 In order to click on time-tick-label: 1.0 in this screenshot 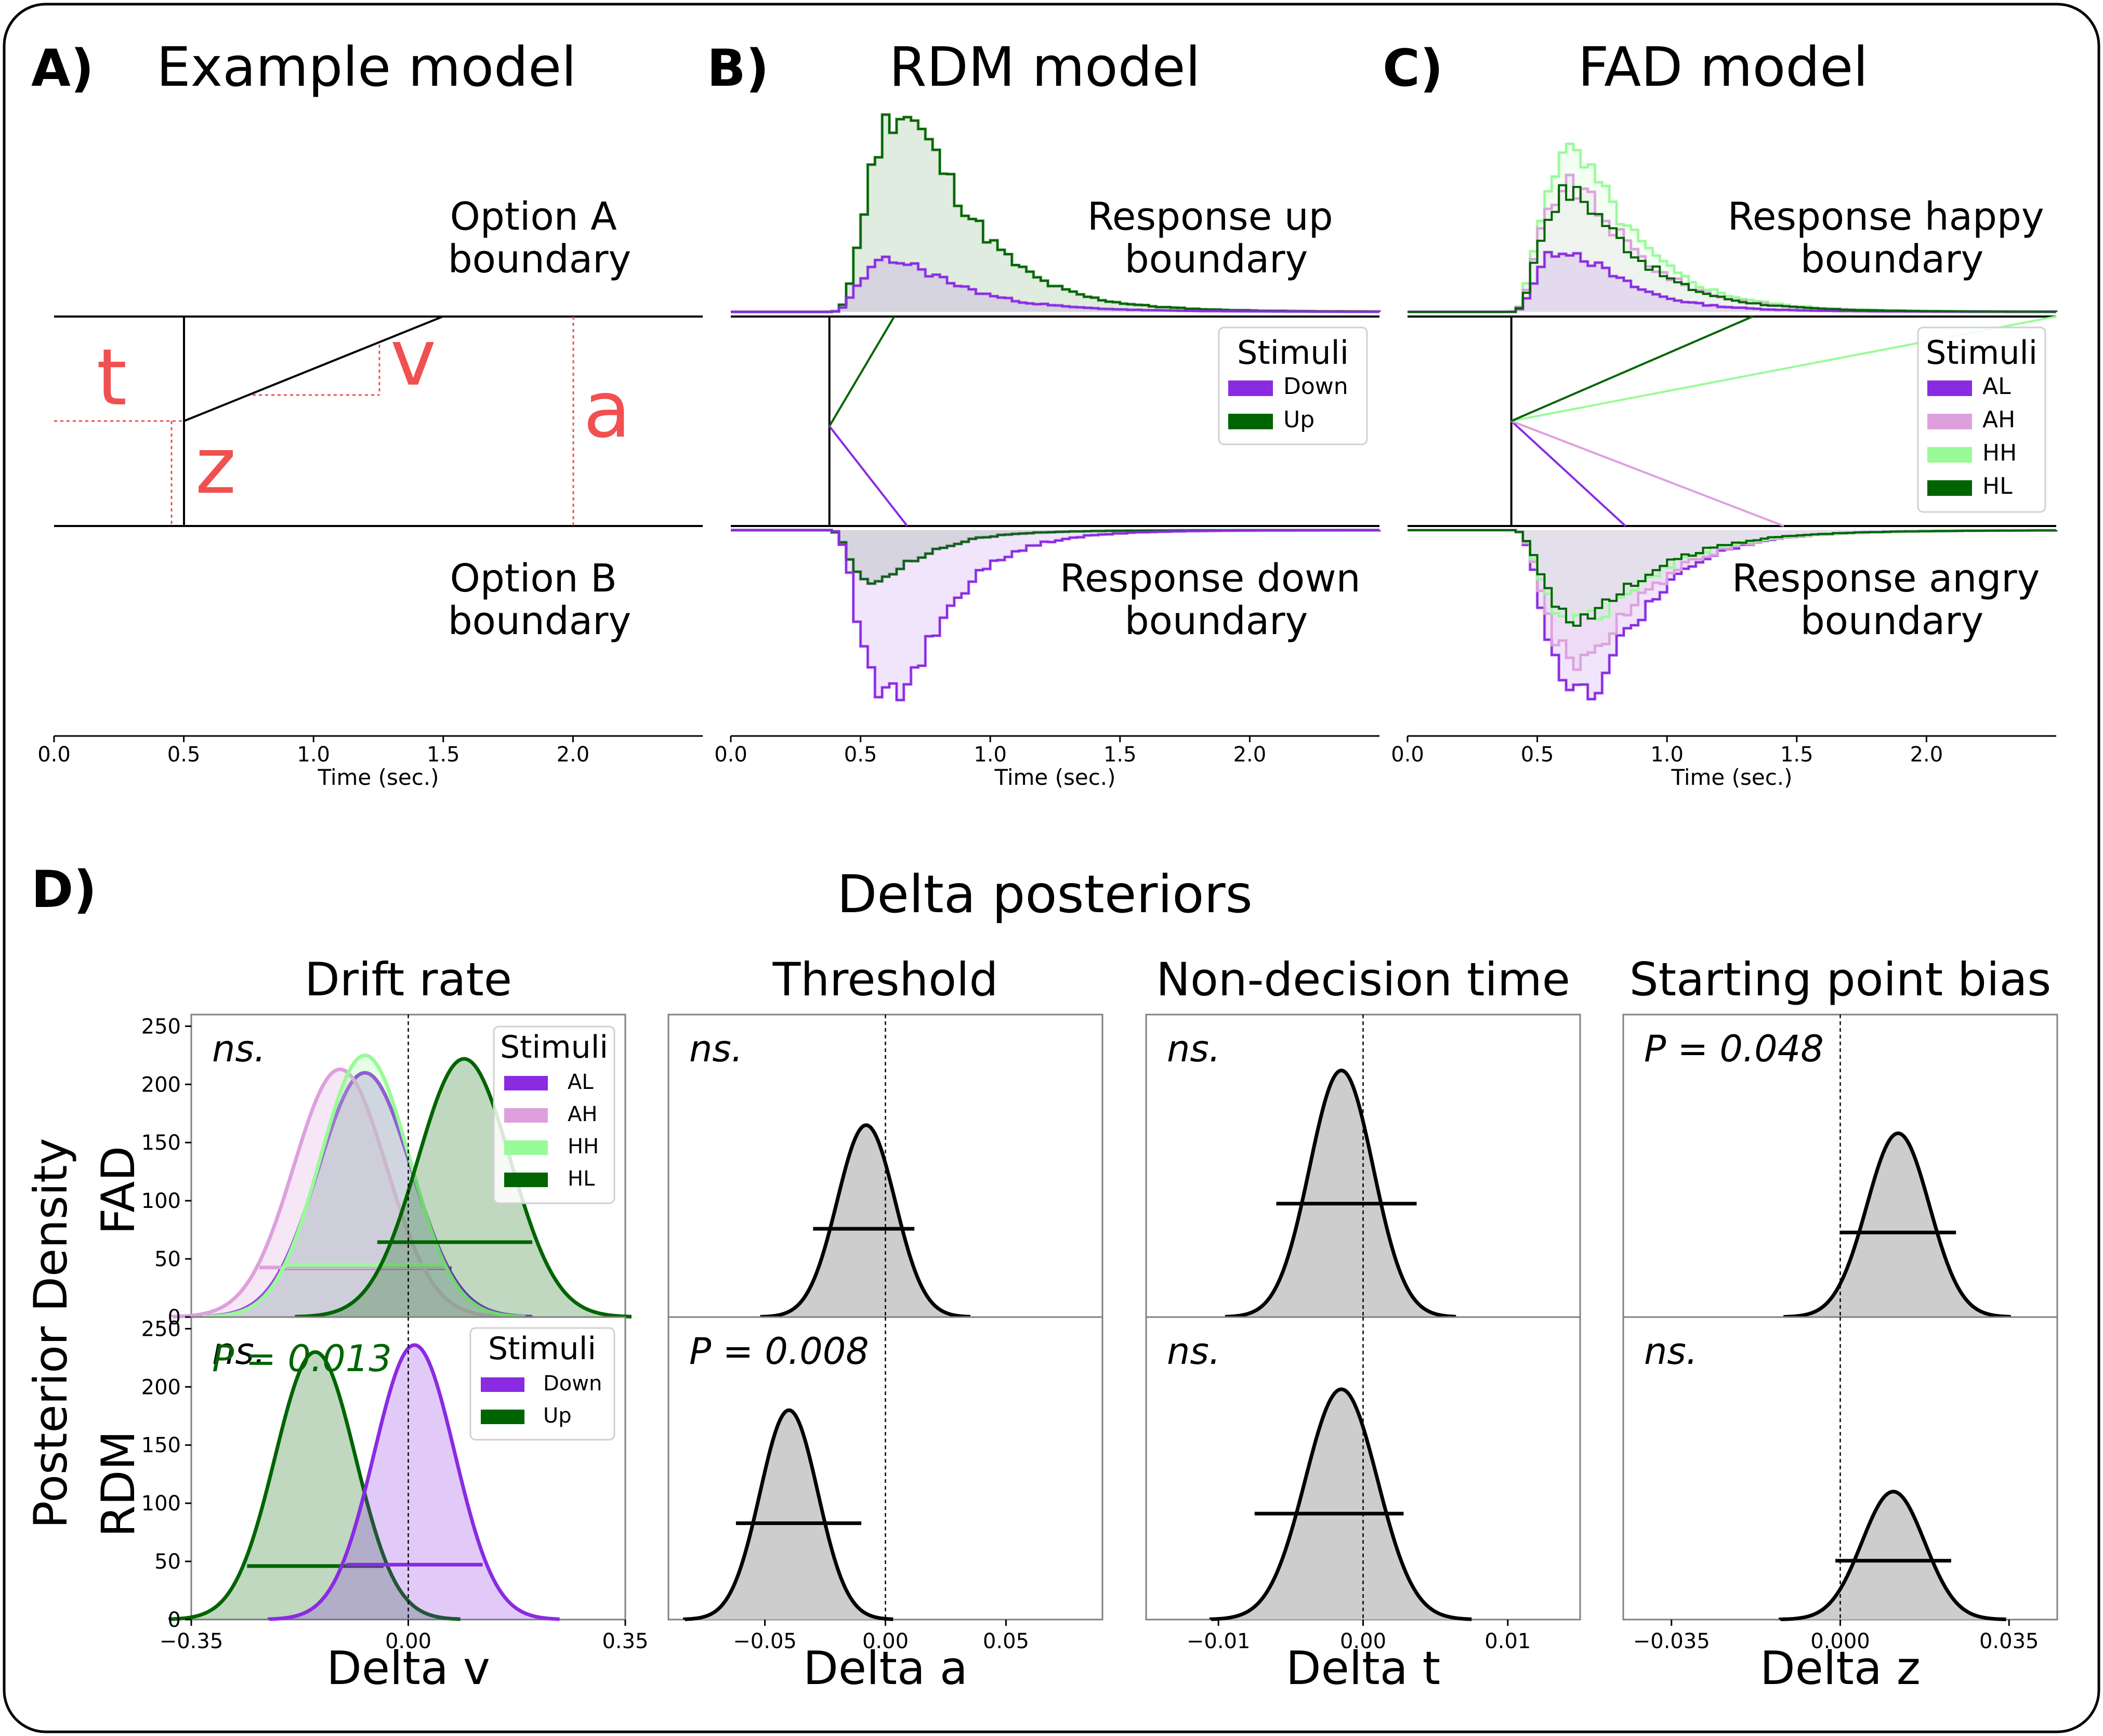, I will do `click(1667, 755)`.